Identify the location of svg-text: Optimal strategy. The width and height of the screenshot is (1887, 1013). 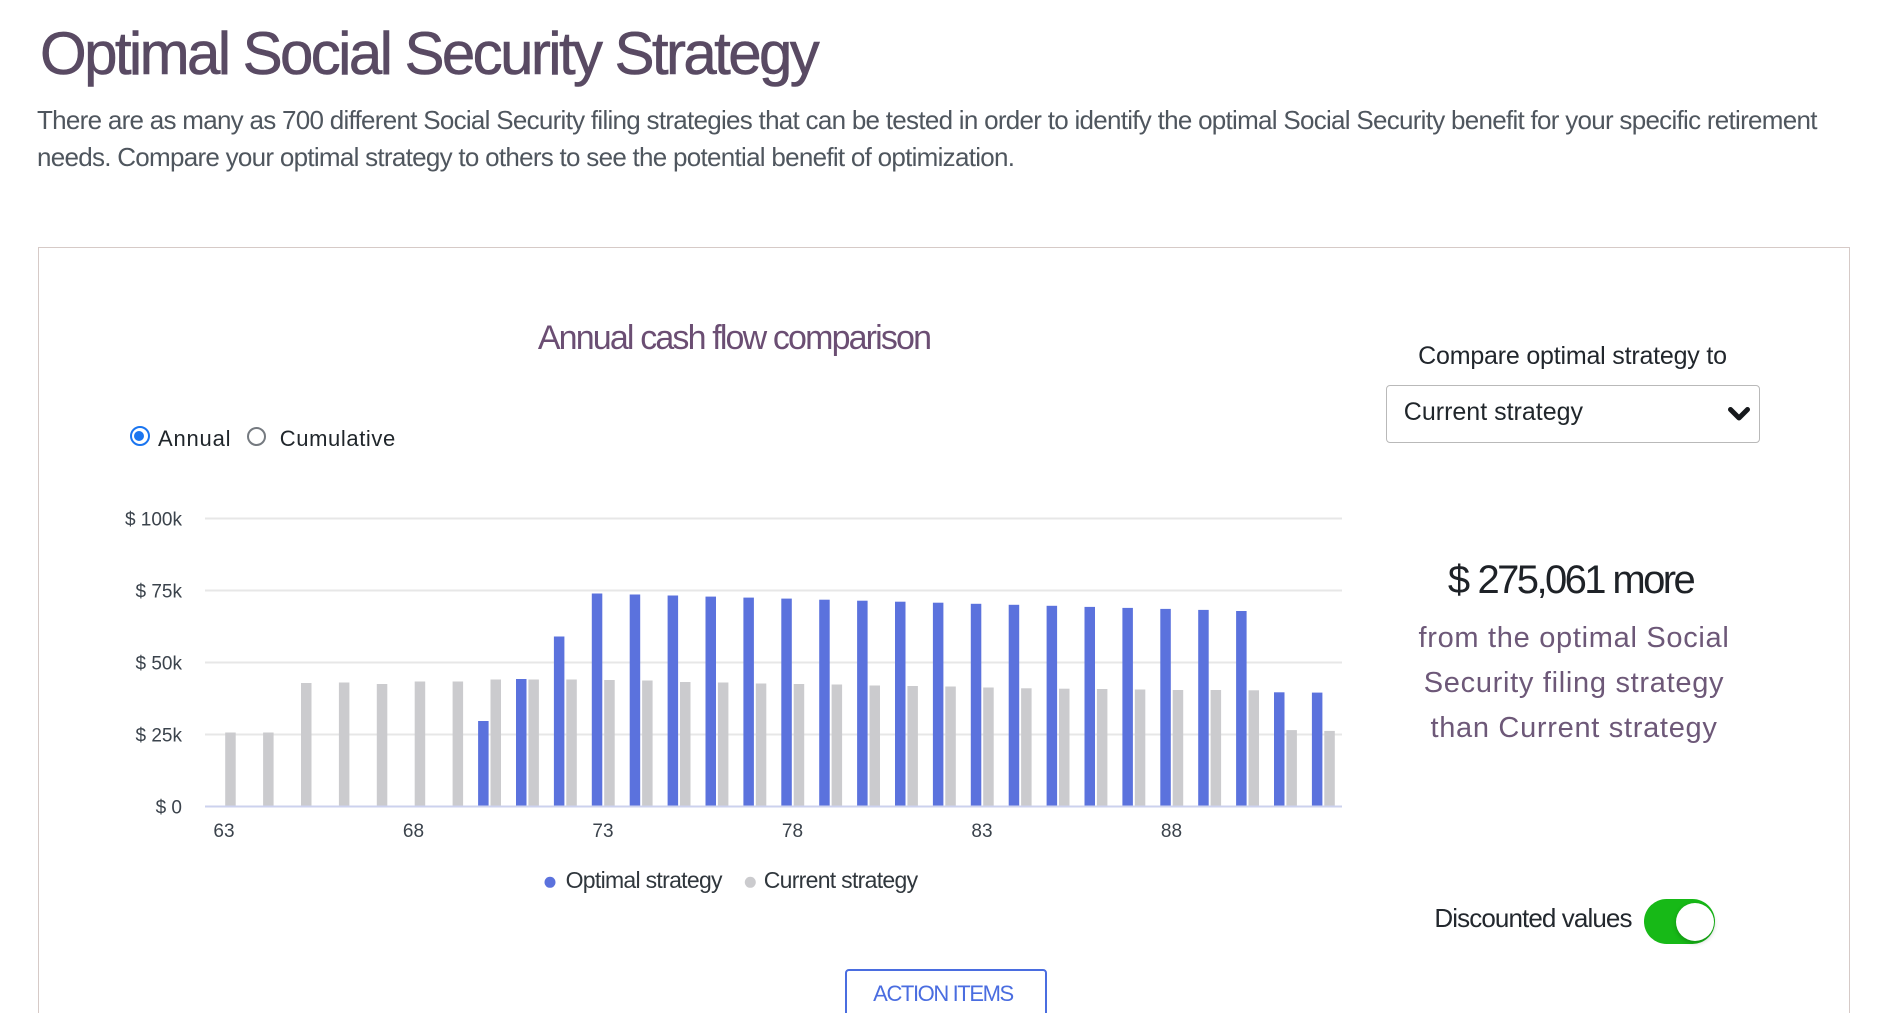
(644, 880).